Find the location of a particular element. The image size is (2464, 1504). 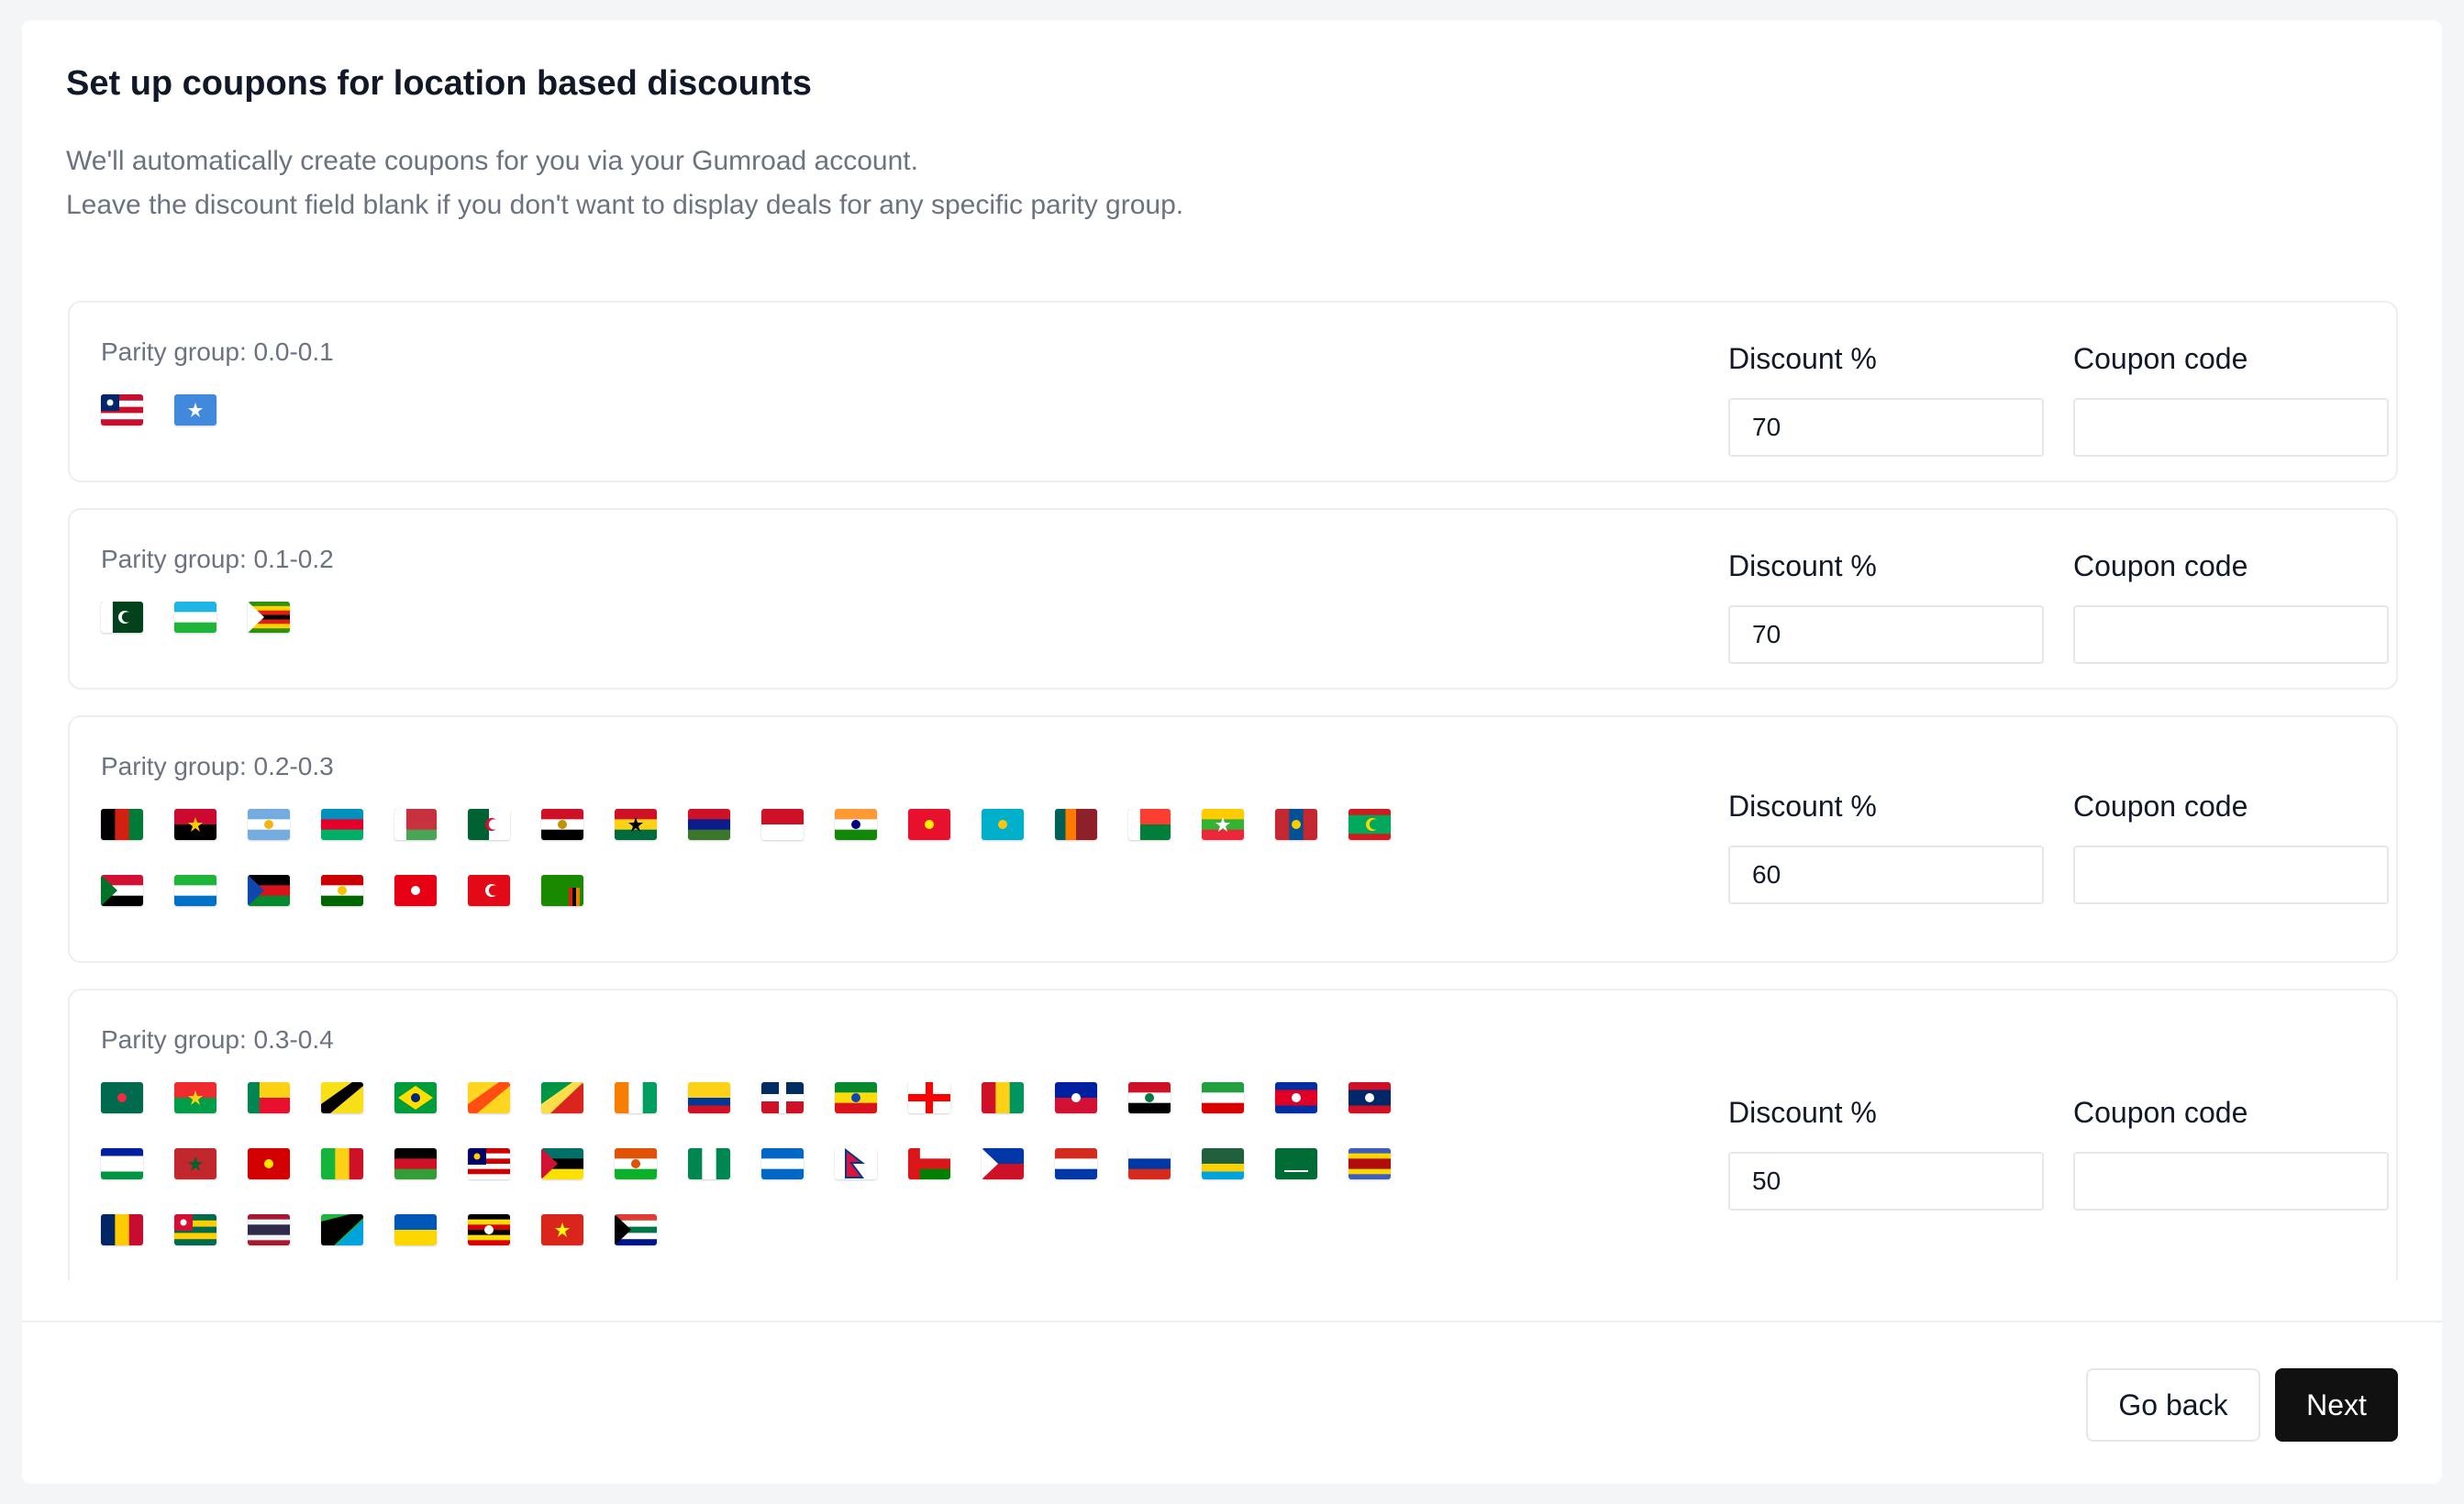

flag-bt-icon is located at coordinates (489, 1097).